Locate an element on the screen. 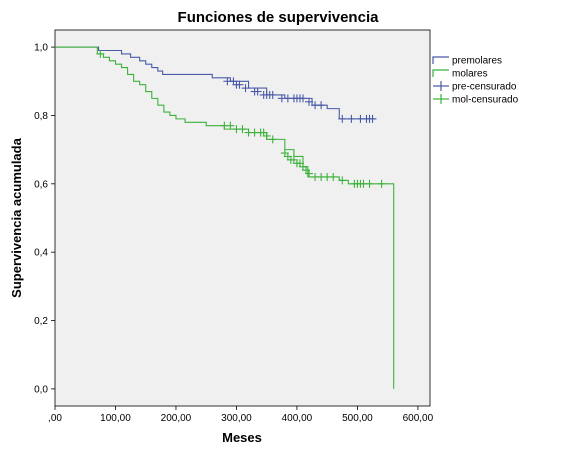  legend-item-mol-censurado: mol-censurado is located at coordinates (476, 100).